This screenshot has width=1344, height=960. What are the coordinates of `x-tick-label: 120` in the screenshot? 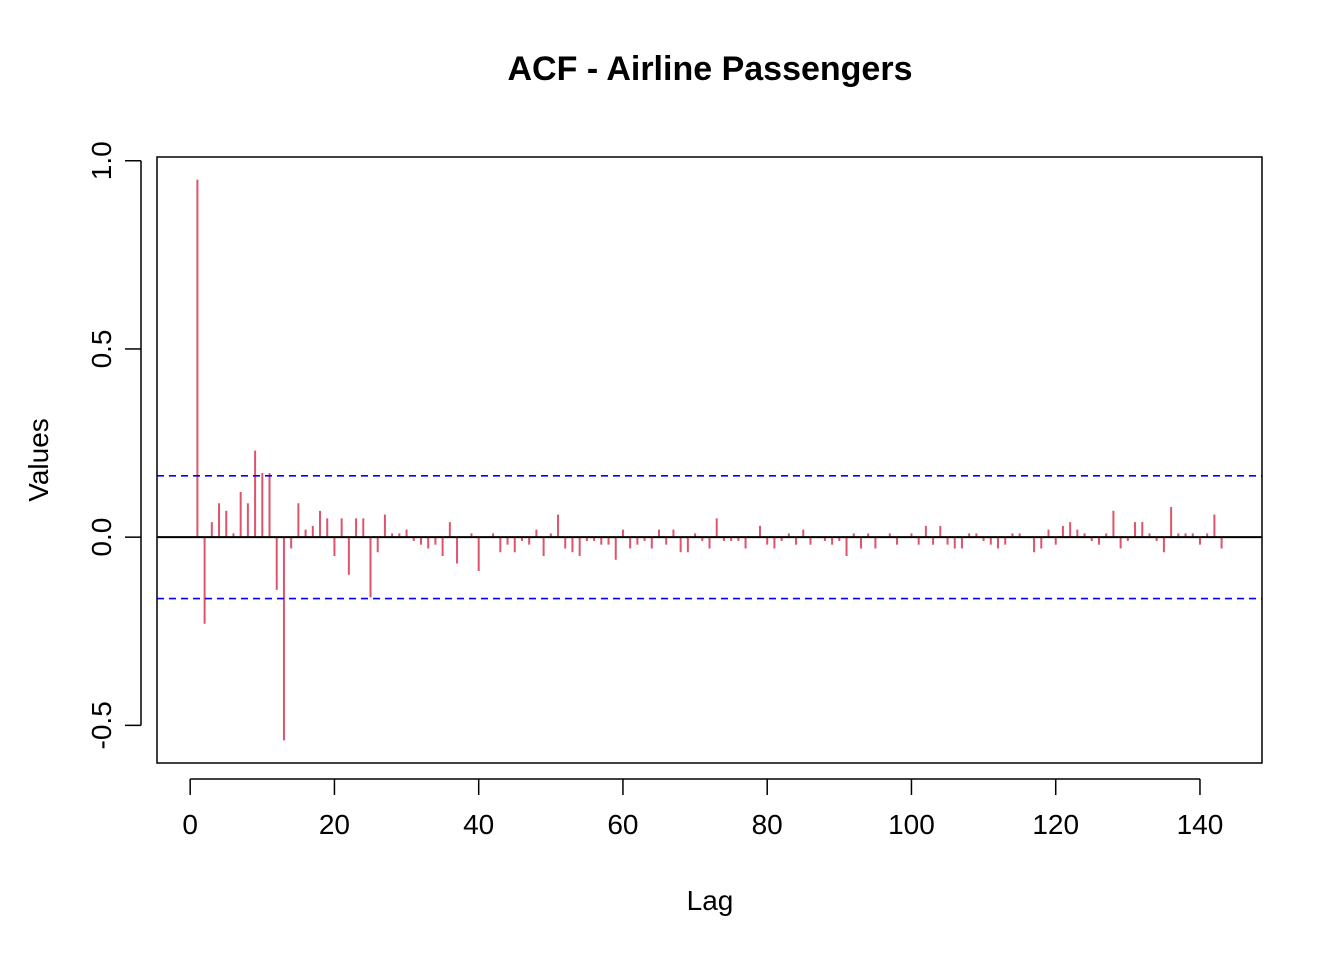 It's located at (1055, 824).